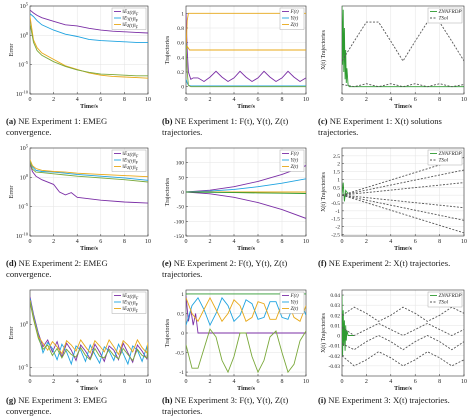  Describe the element at coordinates (323, 332) in the screenshot. I see `y-axis-label: X(t) Trajectories` at that location.